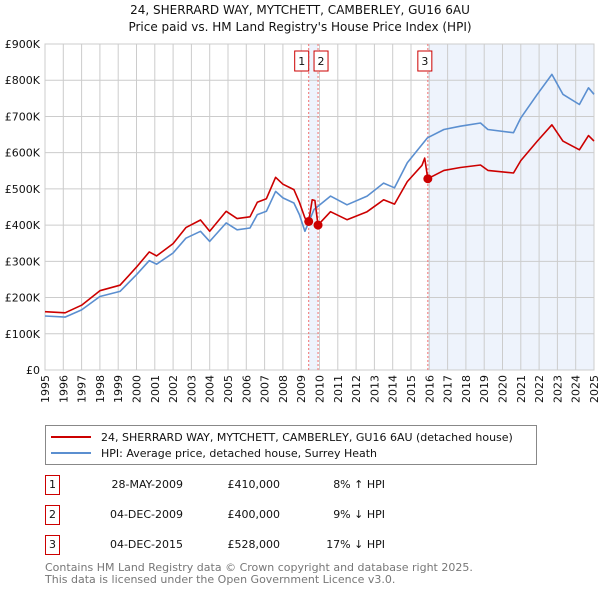 This screenshot has width=600, height=590. I want to click on sale-number-badge: 2, so click(52, 515).